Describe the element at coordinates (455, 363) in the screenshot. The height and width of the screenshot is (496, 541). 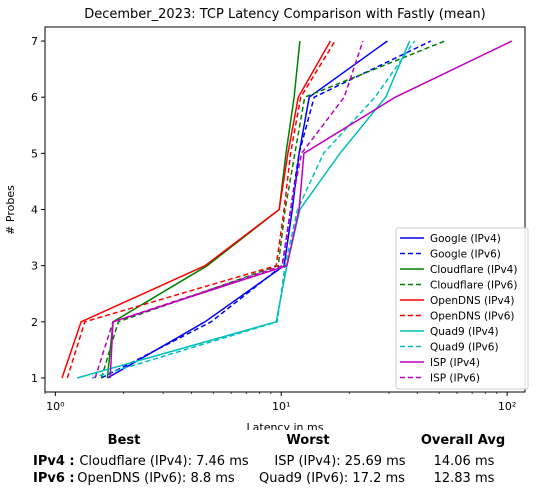
I see `legend-label: ISP (IPv4)` at that location.